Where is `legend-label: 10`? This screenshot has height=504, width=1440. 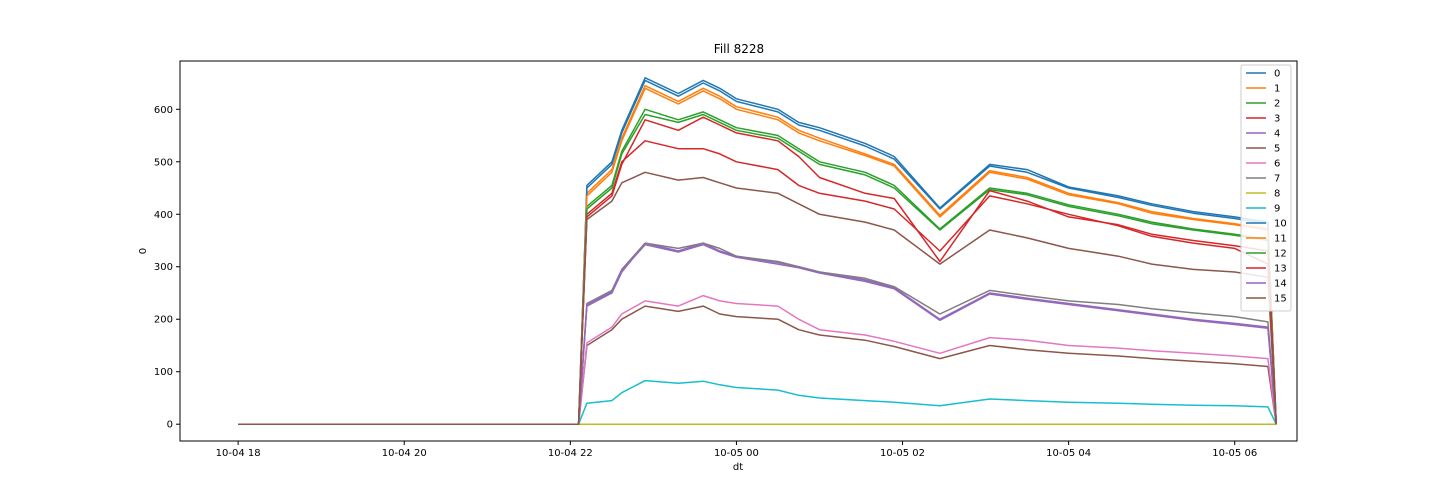 legend-label: 10 is located at coordinates (1280, 224).